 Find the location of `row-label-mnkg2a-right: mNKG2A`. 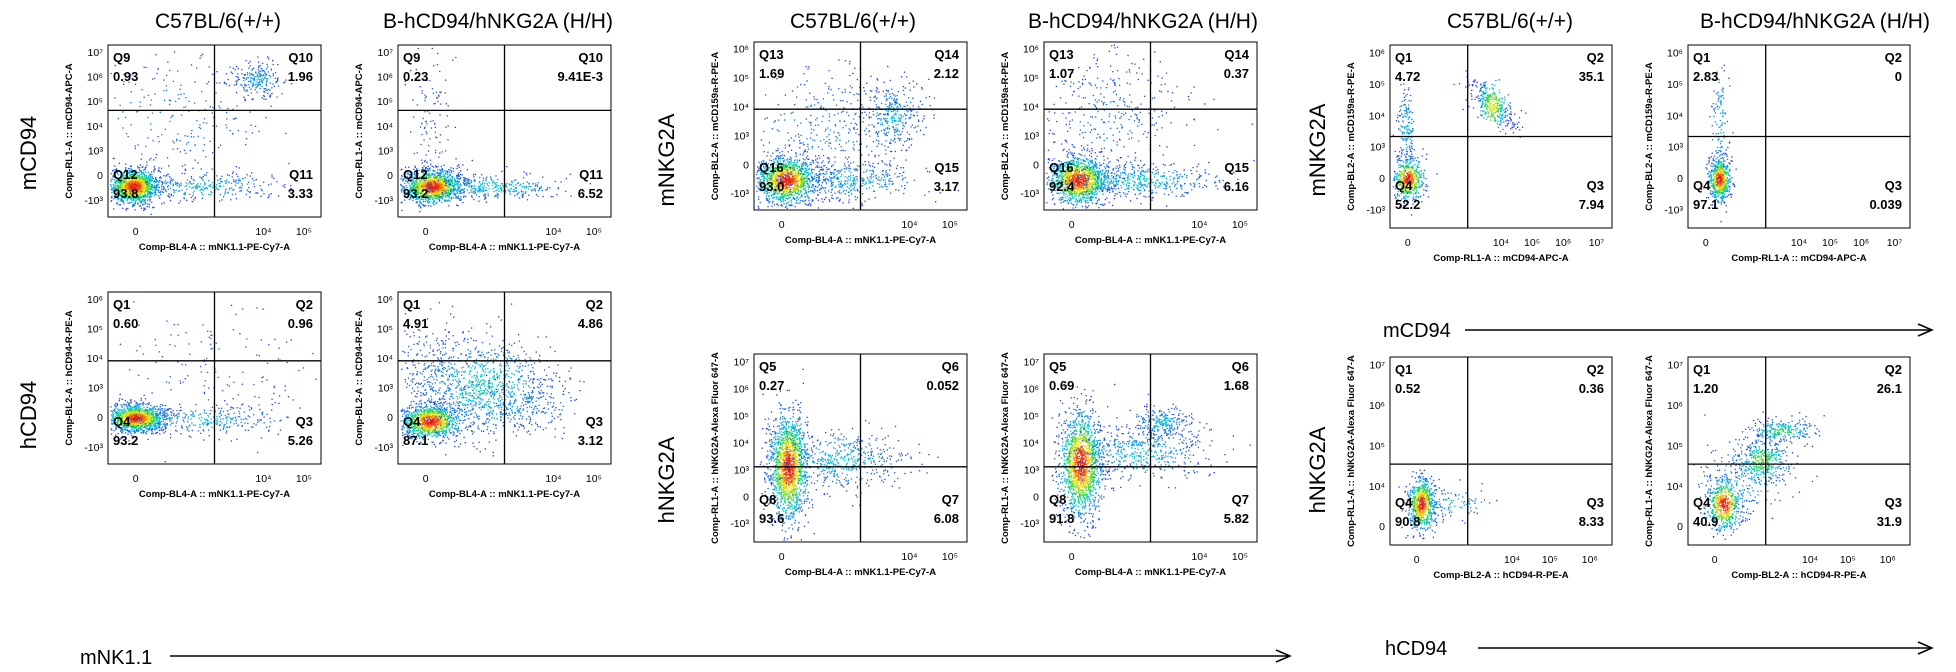

row-label-mnkg2a-right: mNKG2A is located at coordinates (1317, 149).